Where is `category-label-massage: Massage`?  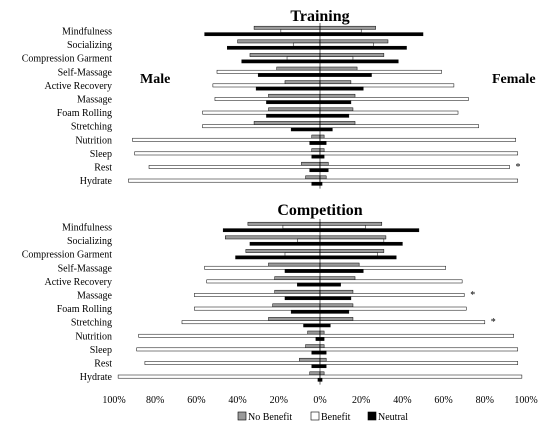
category-label-massage: Massage is located at coordinates (95, 100).